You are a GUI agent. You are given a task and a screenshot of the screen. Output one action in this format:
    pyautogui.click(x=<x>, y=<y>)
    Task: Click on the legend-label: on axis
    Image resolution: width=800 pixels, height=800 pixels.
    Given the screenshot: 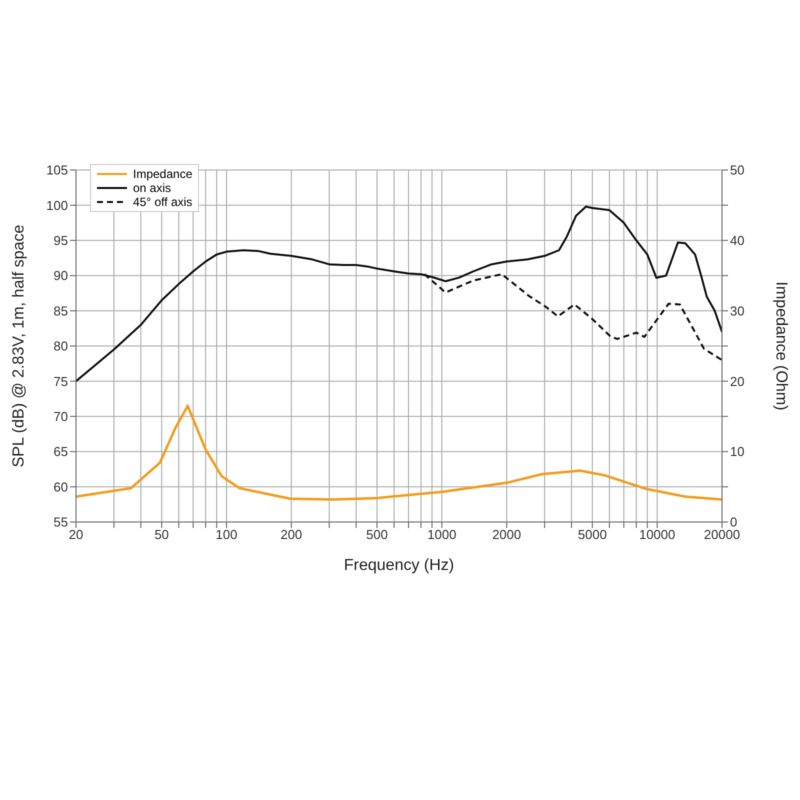 What is the action you would take?
    pyautogui.click(x=152, y=188)
    